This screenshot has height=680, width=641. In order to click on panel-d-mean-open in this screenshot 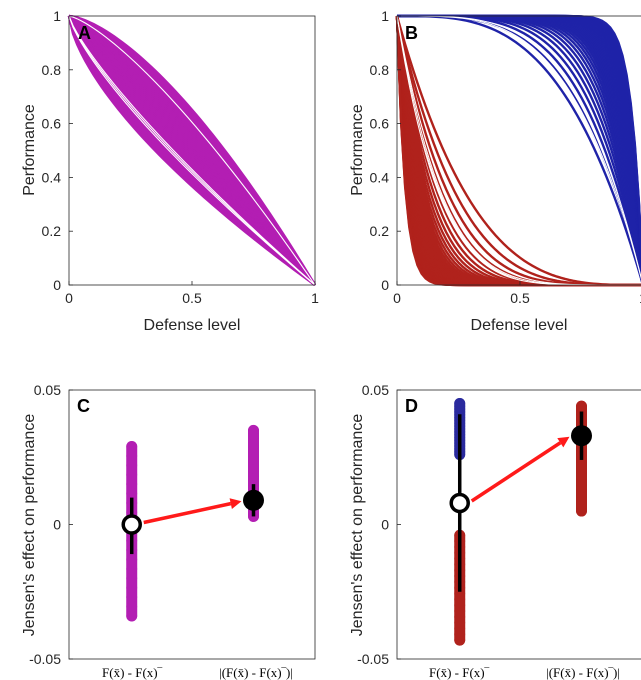, I will do `click(459, 503)`.